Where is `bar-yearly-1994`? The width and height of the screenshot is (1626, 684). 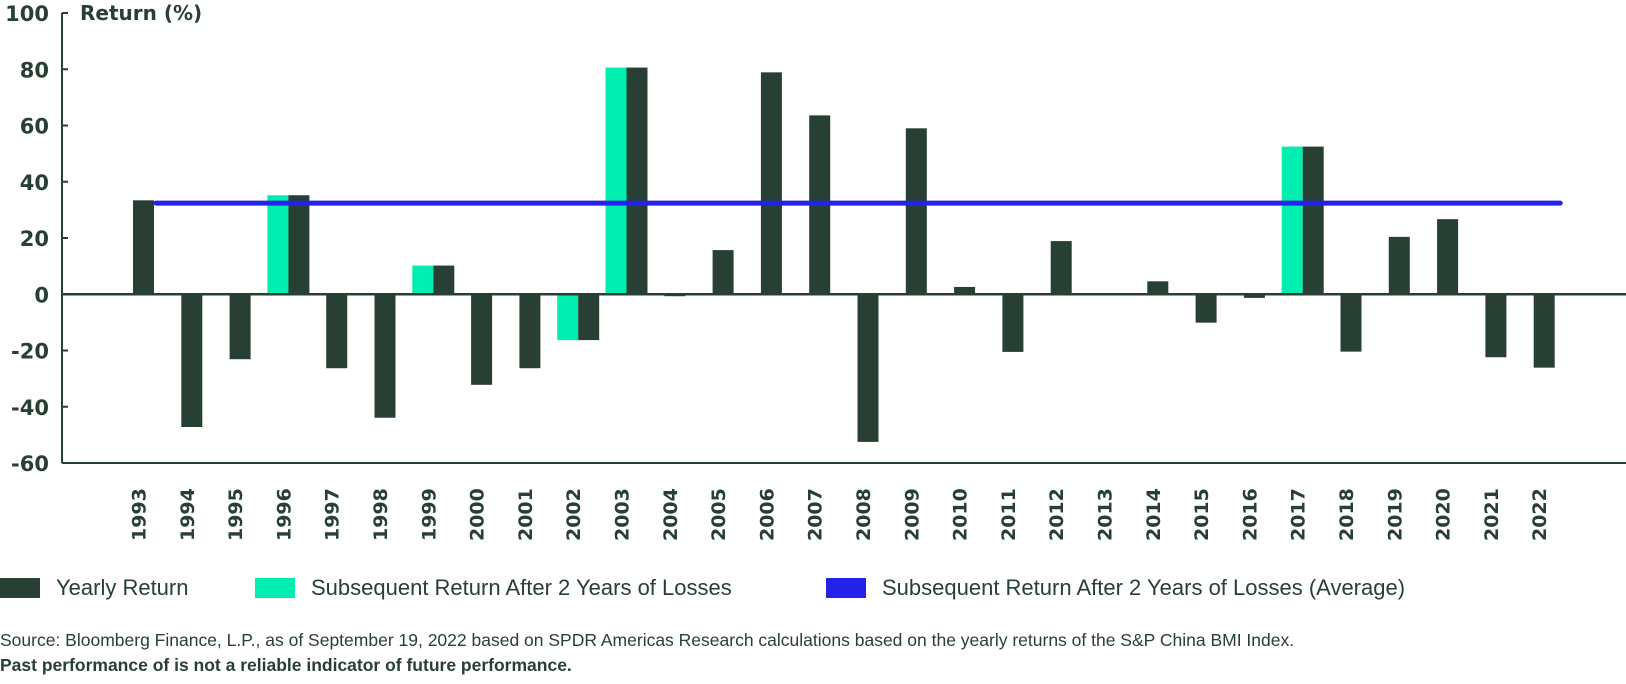
bar-yearly-1994 is located at coordinates (192, 360).